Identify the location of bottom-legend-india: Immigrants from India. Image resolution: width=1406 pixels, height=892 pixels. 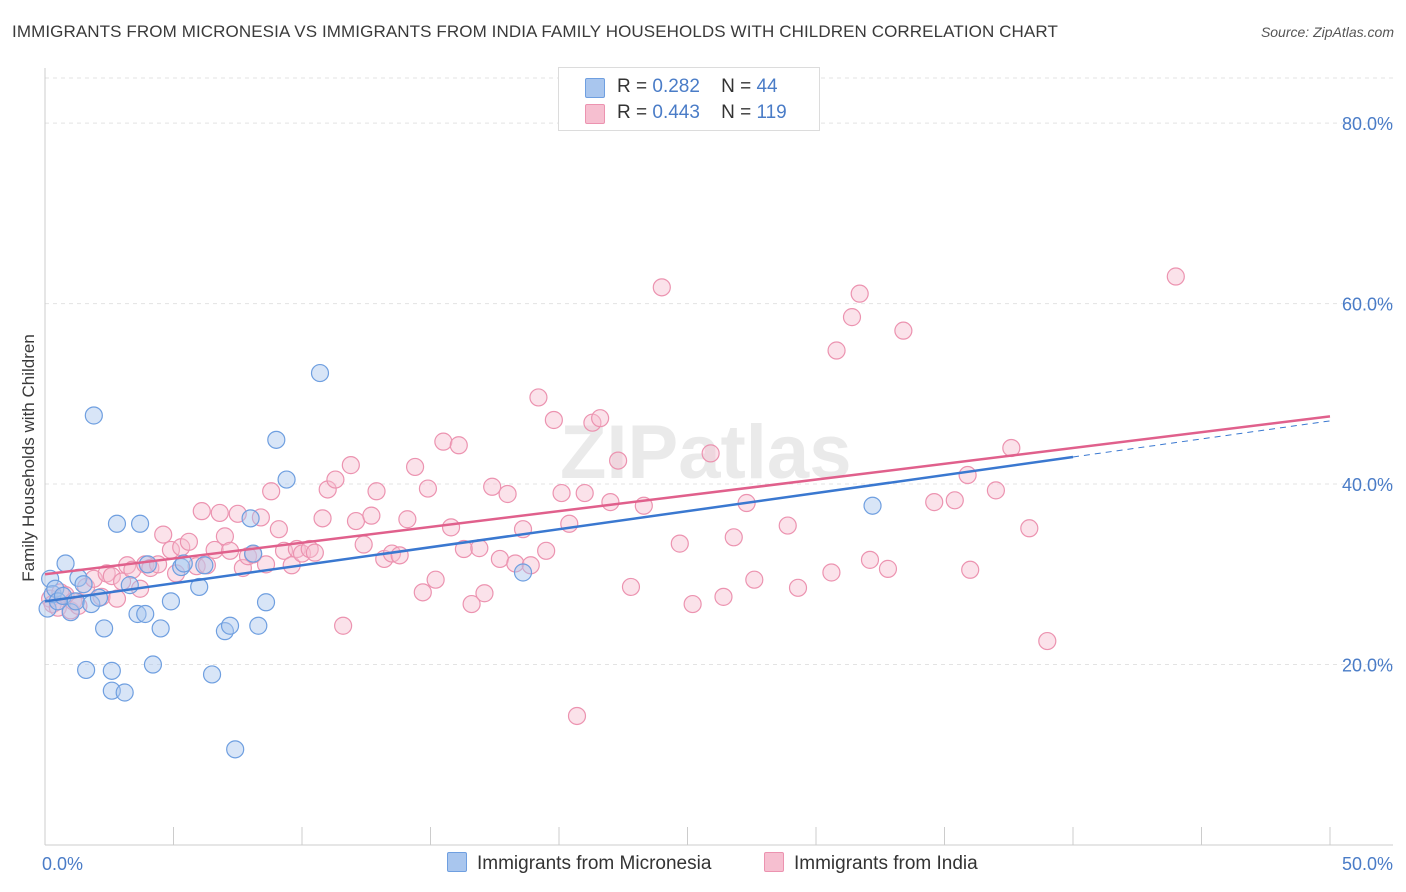
(871, 863).